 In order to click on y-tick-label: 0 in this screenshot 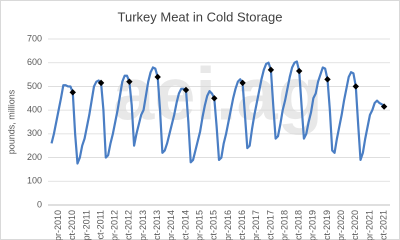, I will do `click(39, 204)`.